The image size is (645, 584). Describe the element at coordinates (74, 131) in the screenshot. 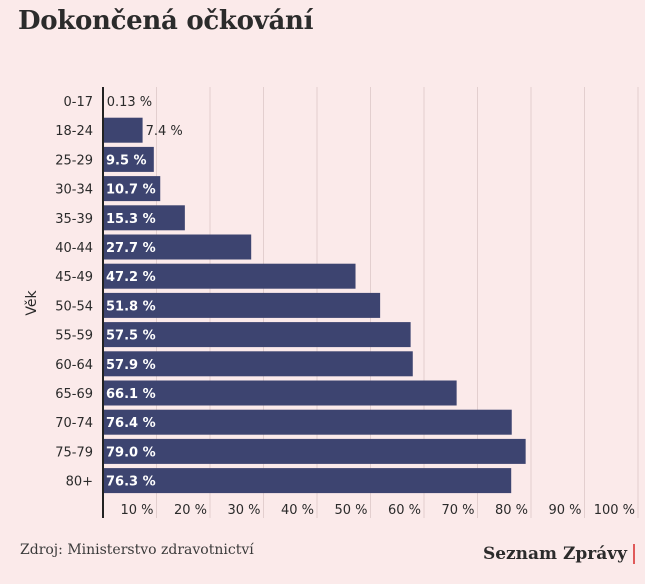

I see `category-label: 18-24` at that location.